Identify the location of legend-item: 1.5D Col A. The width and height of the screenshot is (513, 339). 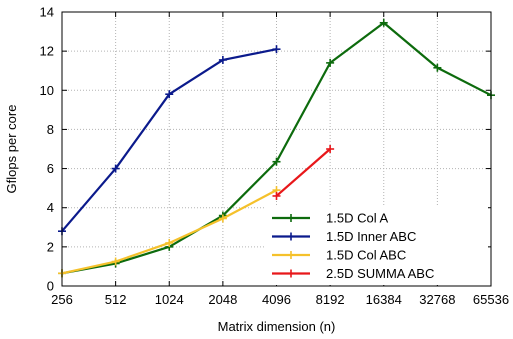
(330, 218).